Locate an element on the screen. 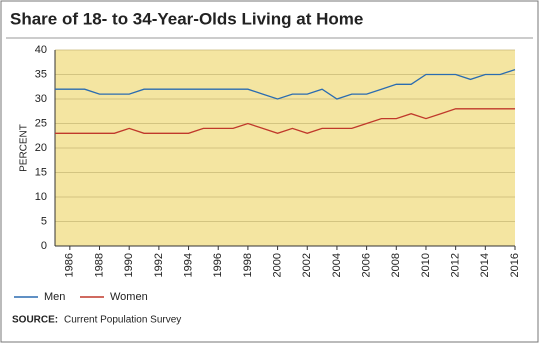 The image size is (540, 344). x-tick-label: 2012 is located at coordinates (456, 265).